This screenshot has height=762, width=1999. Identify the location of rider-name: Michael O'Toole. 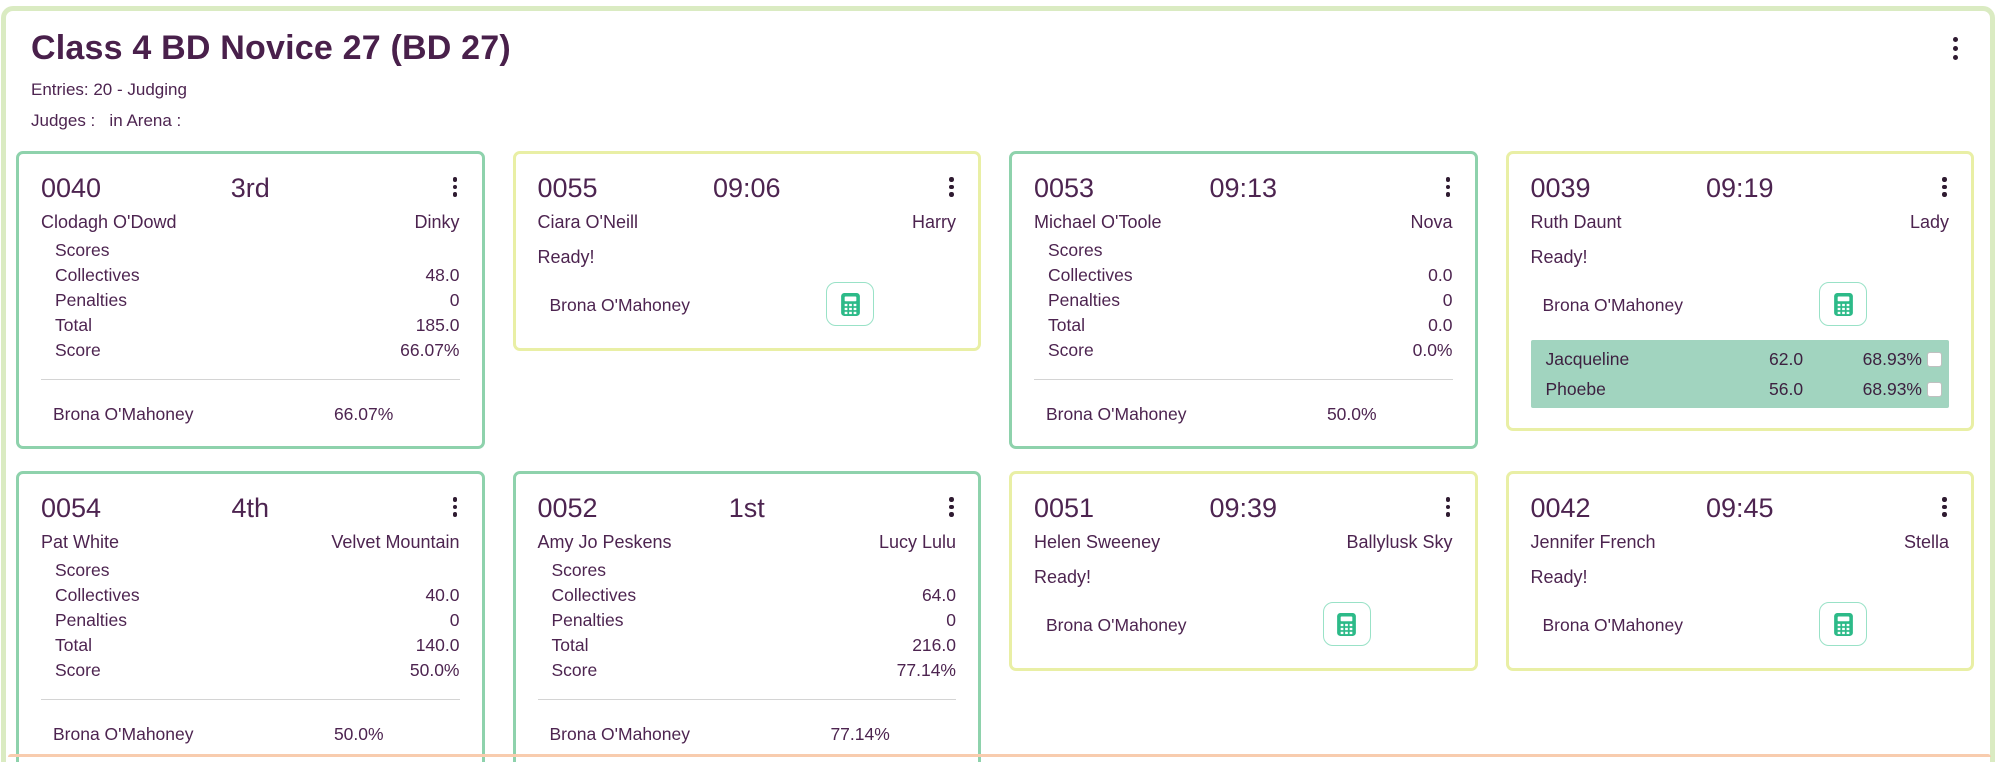
(1098, 222).